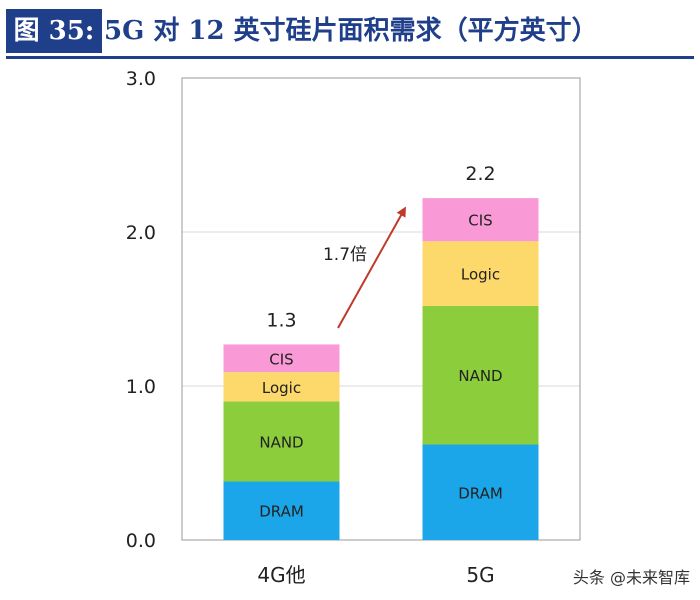 The image size is (700, 600). Describe the element at coordinates (281, 575) in the screenshot. I see `x-tick-label: 4G他` at that location.